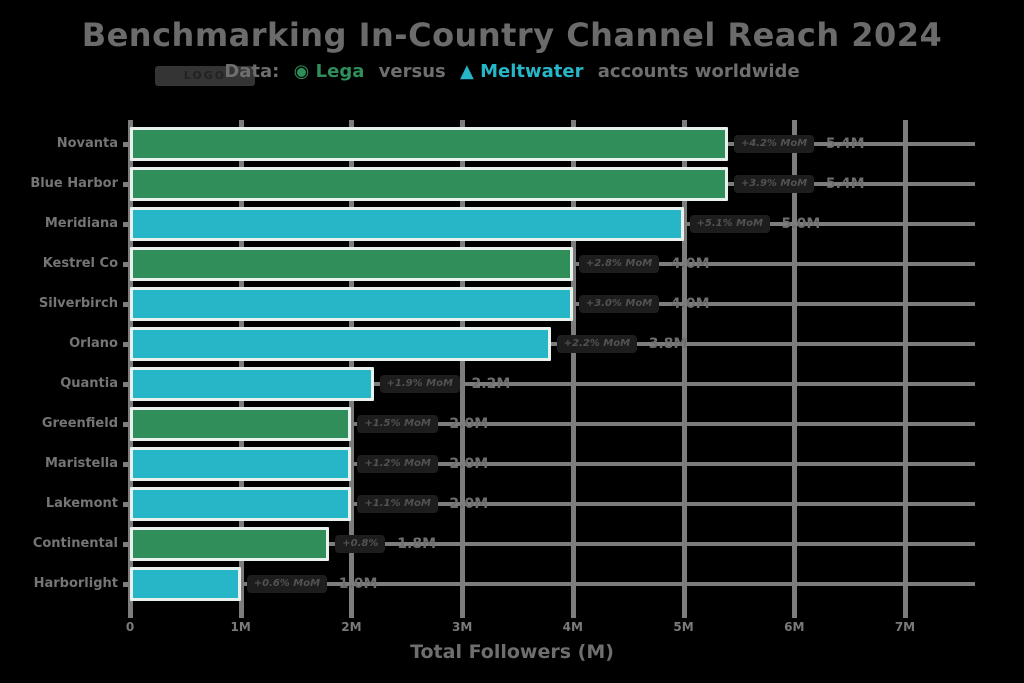 This screenshot has height=683, width=1024. Describe the element at coordinates (619, 264) in the screenshot. I see `annotation-pill: +2.8% MoM` at that location.